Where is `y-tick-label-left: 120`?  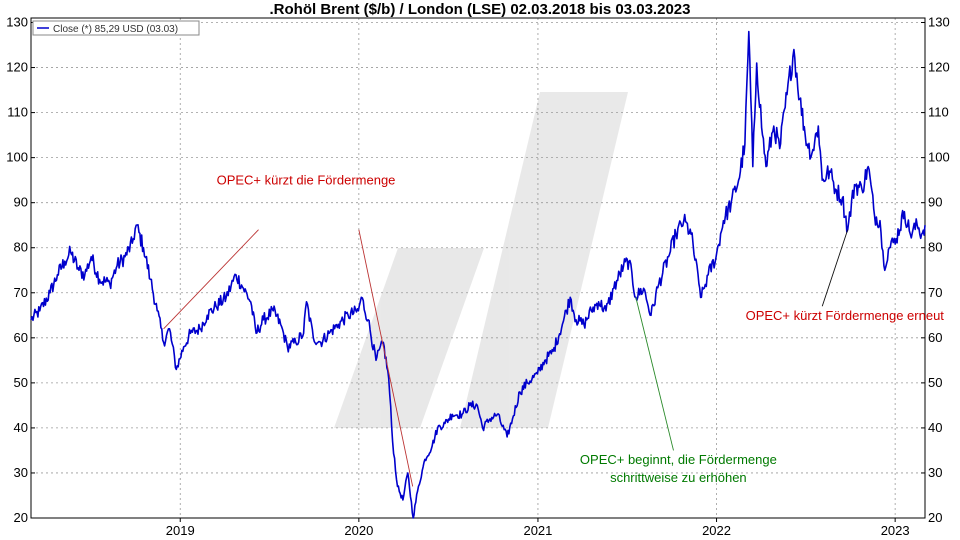
y-tick-label-left: 120 is located at coordinates (17, 67).